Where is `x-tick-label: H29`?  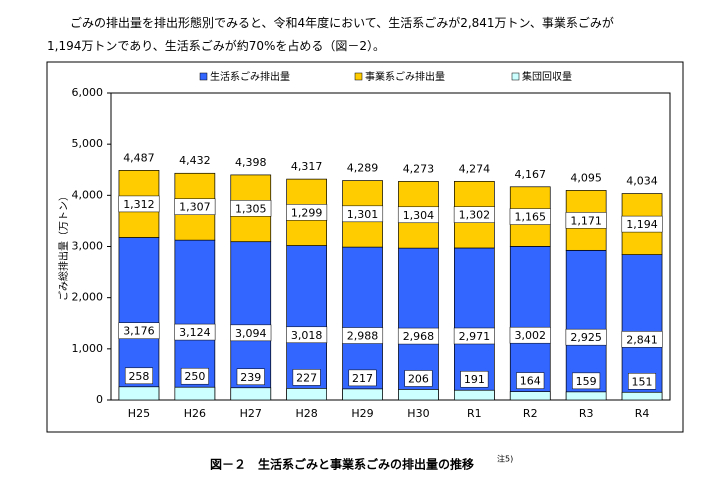
x-tick-label: H29 is located at coordinates (362, 413).